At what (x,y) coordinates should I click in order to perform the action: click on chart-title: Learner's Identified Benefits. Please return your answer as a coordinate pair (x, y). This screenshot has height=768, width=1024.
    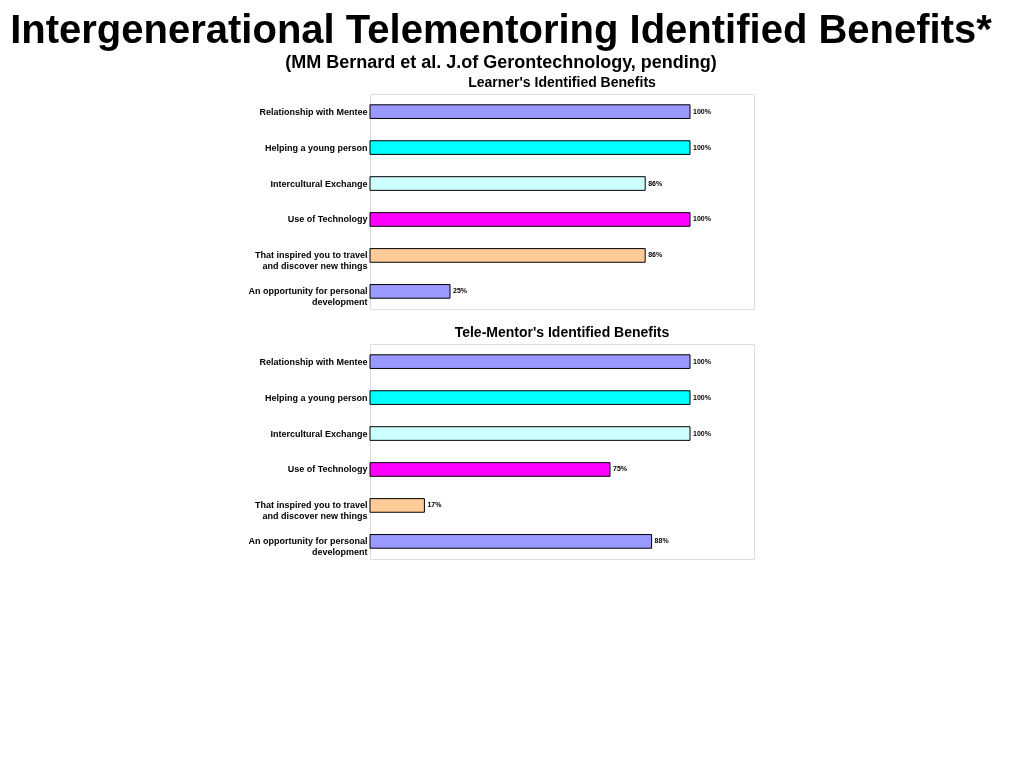
    Looking at the image, I should click on (562, 82).